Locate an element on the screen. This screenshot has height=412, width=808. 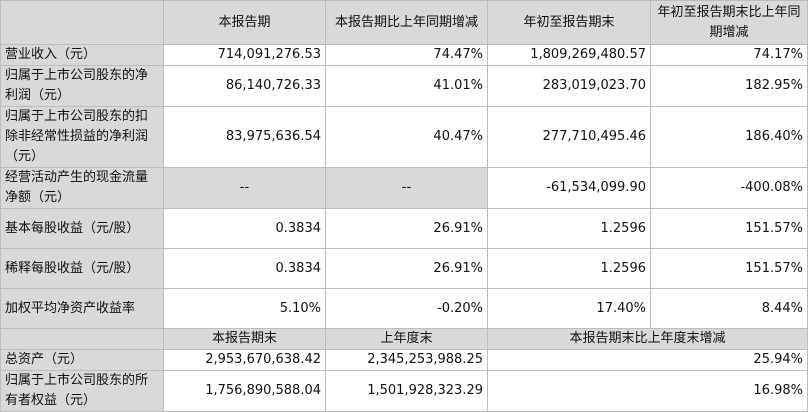
row-label: 总资产（元） is located at coordinates (82, 360).